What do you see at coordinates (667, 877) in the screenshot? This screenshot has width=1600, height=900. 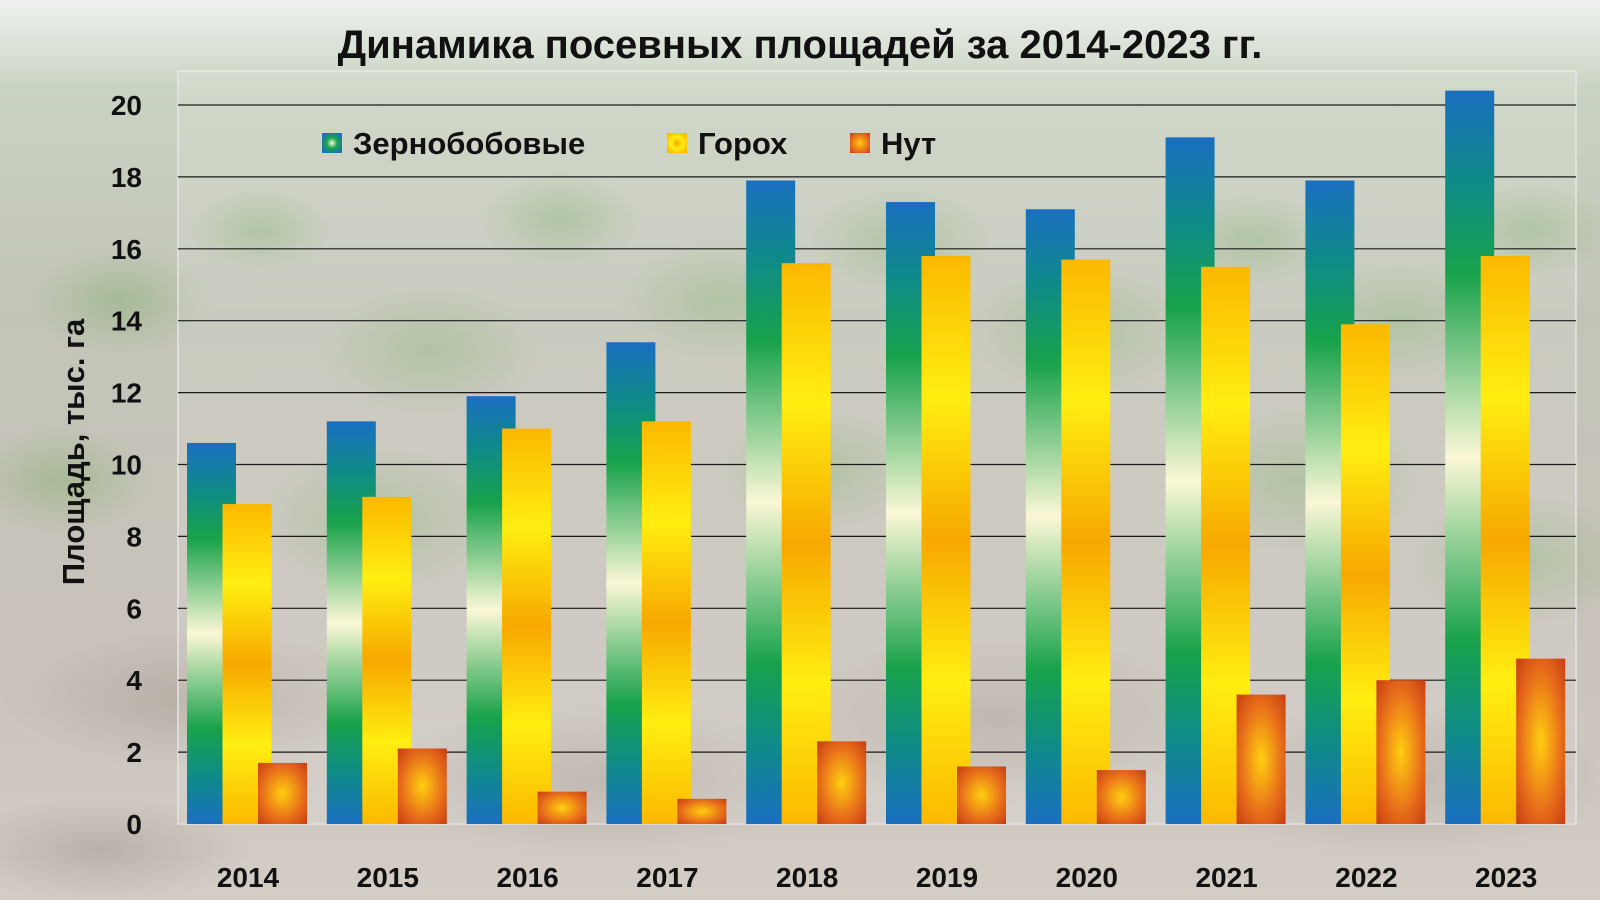 I see `x-tick-2017: 2017` at bounding box center [667, 877].